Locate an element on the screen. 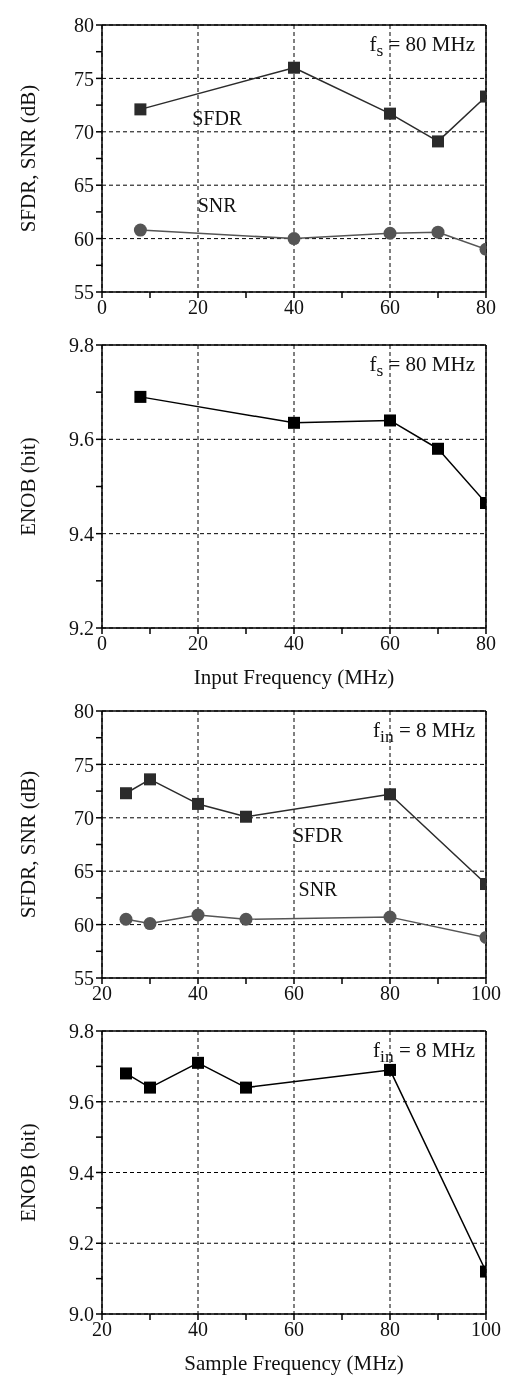 The width and height of the screenshot is (513, 1396). y-tick-label: 9.0 is located at coordinates (81, 1314).